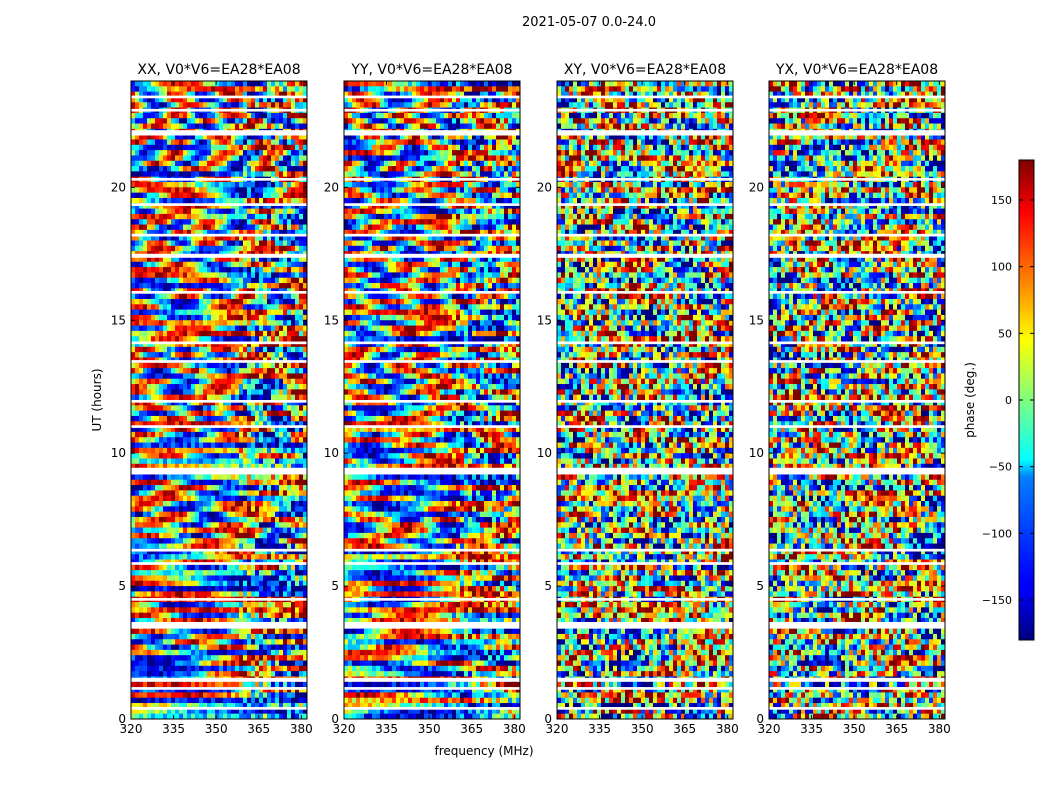 This screenshot has height=800, width=1050. What do you see at coordinates (483, 751) in the screenshot?
I see `x-axis-label: frequency (MHz)` at bounding box center [483, 751].